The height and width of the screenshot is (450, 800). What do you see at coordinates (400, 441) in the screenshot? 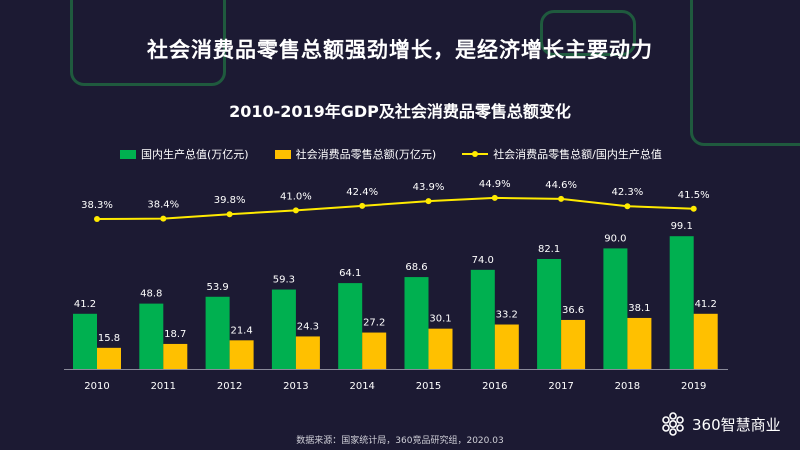
I see `data-source-note: 数据来源：国家统计局，360竞品研究组，2020.03` at bounding box center [400, 441].